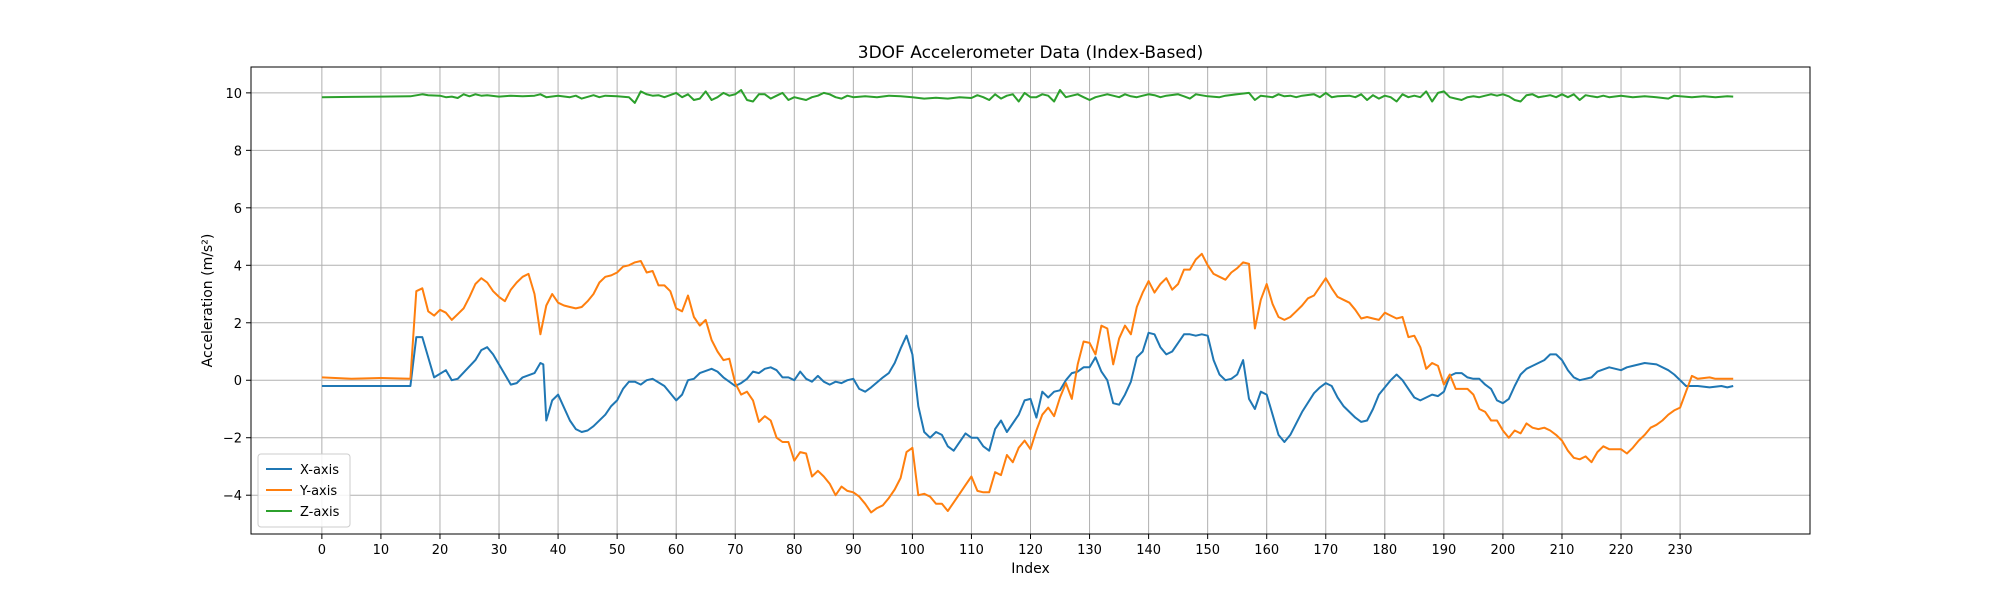 The image size is (2000, 600). What do you see at coordinates (381, 550) in the screenshot?
I see `x-tick-label: 10` at bounding box center [381, 550].